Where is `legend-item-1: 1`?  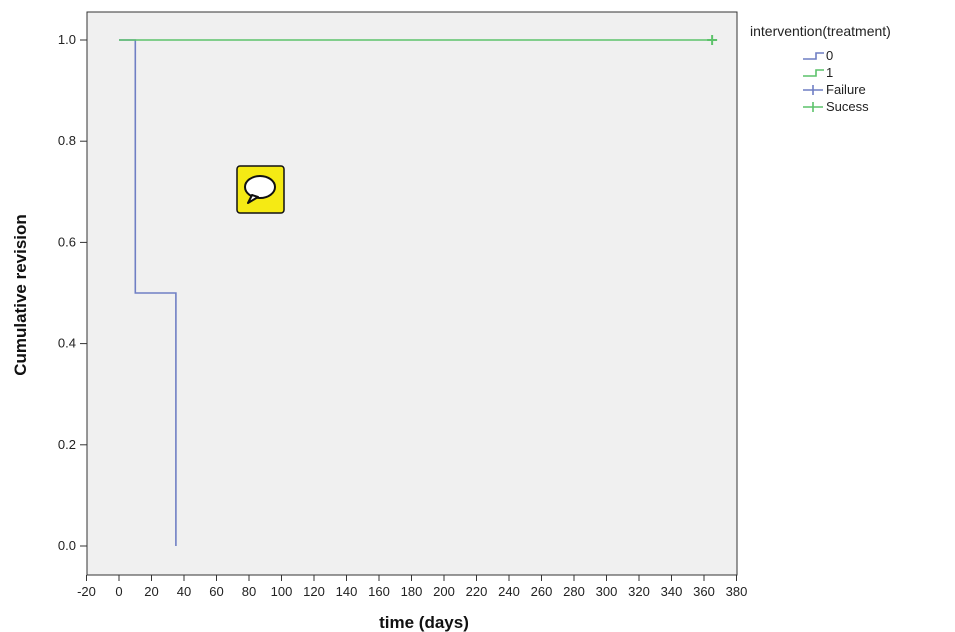
legend-item-1: 1 is located at coordinates (818, 72).